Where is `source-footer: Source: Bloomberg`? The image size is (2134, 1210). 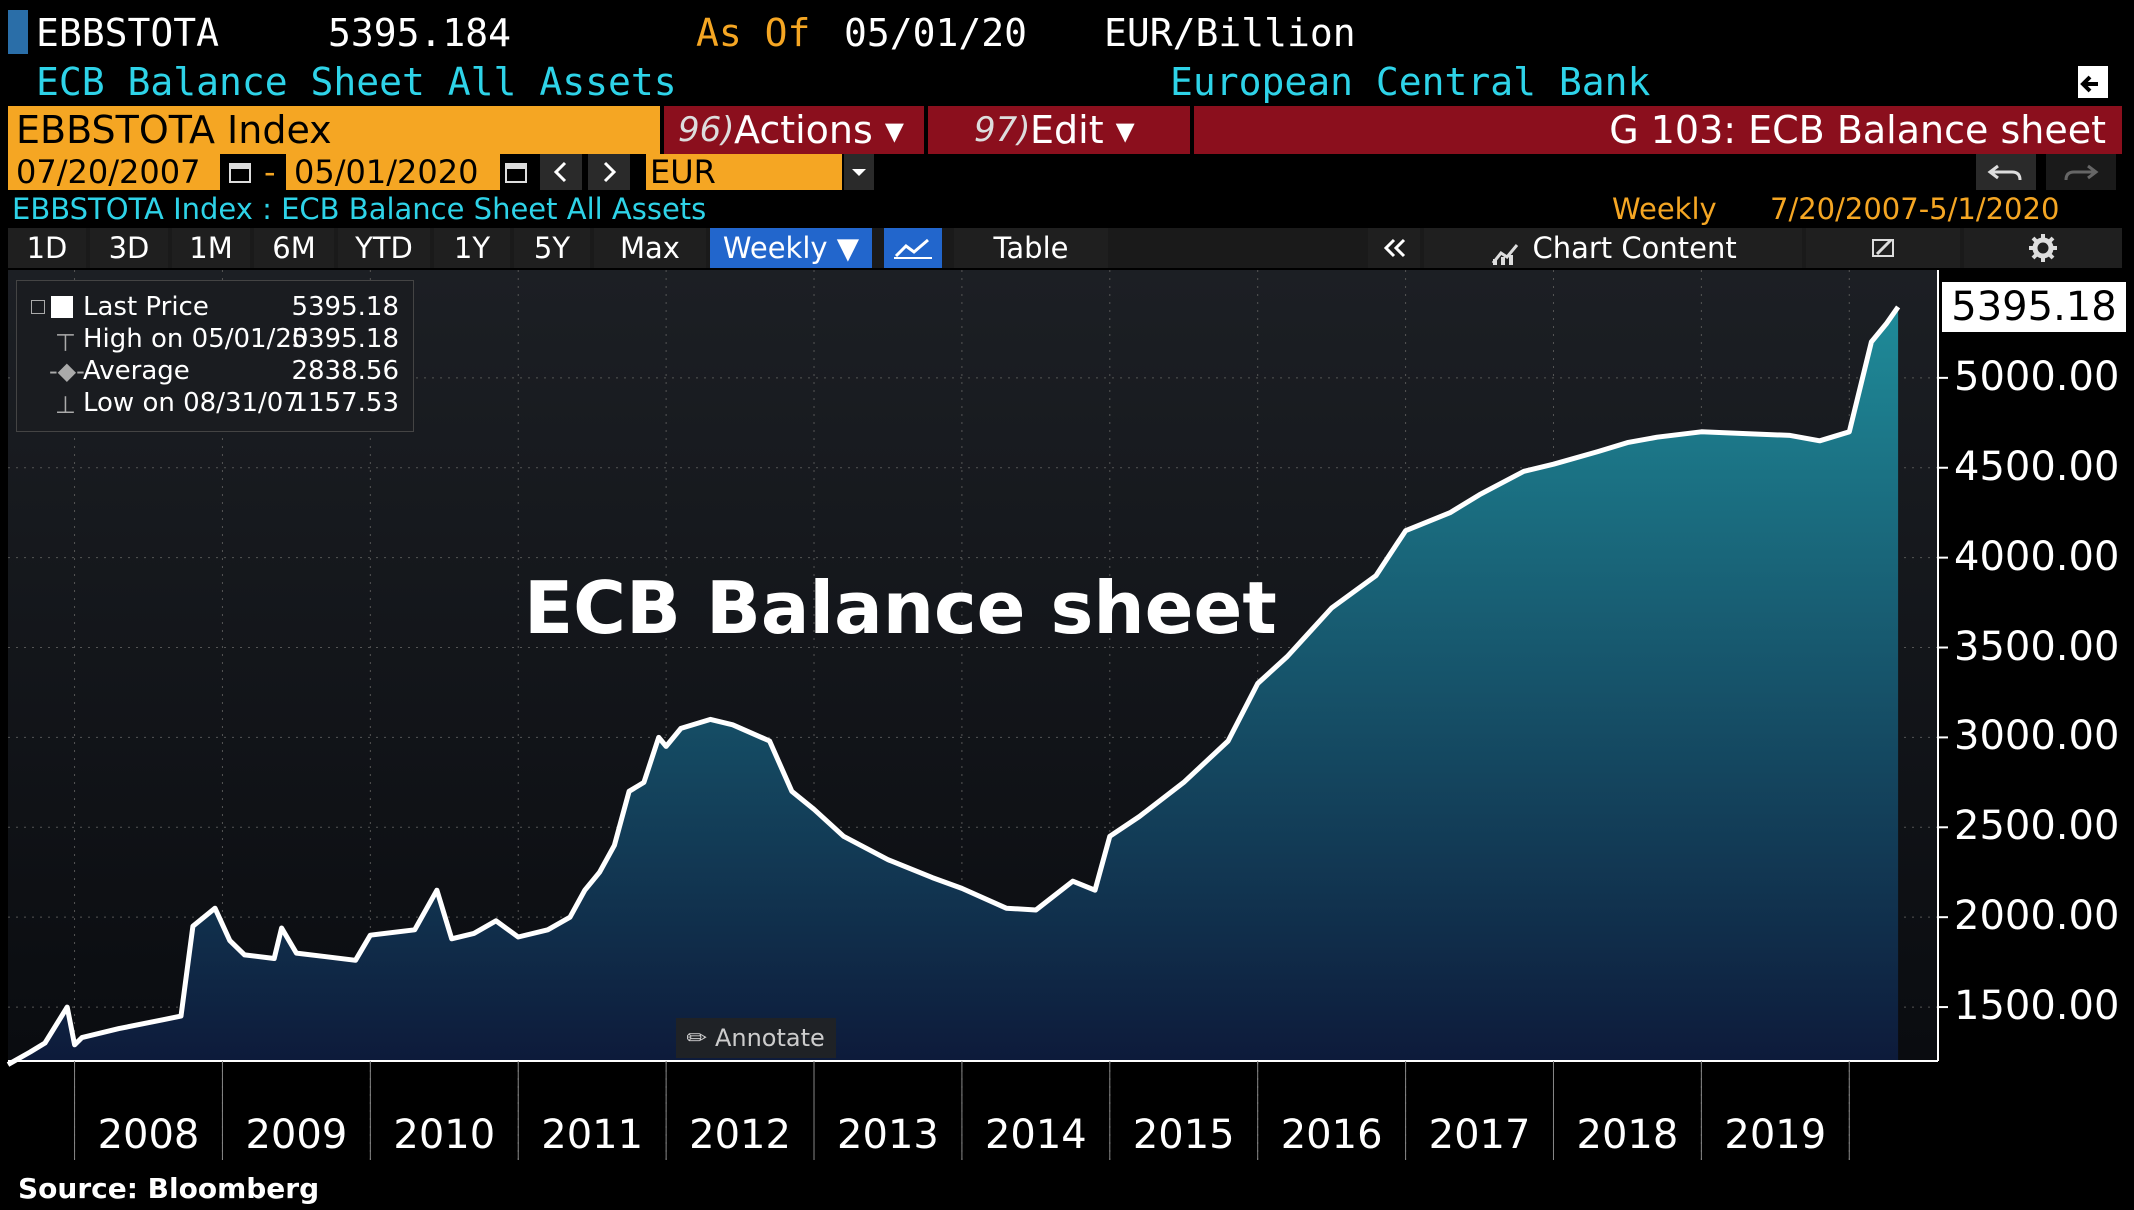 source-footer: Source: Bloomberg is located at coordinates (169, 1188).